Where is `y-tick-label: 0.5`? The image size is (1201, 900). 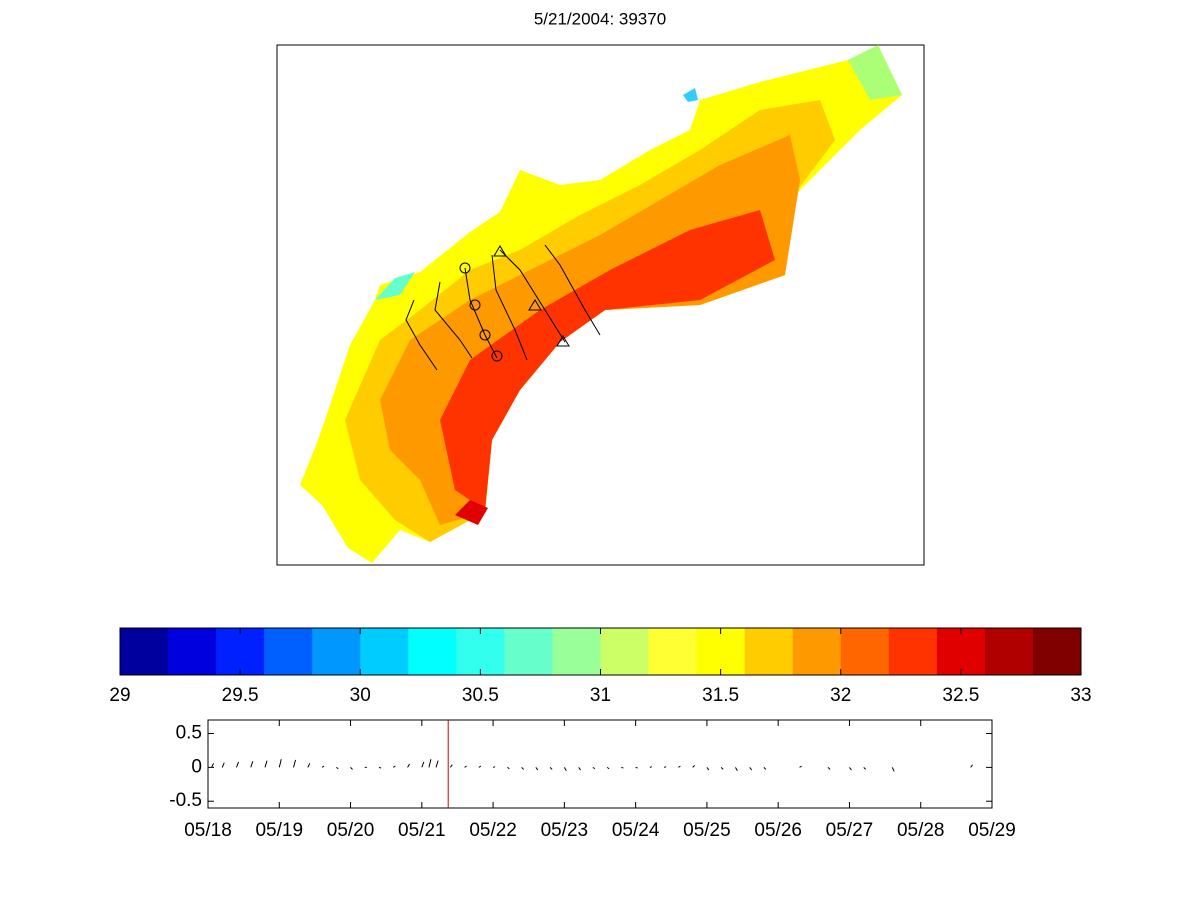 y-tick-label: 0.5 is located at coordinates (189, 733).